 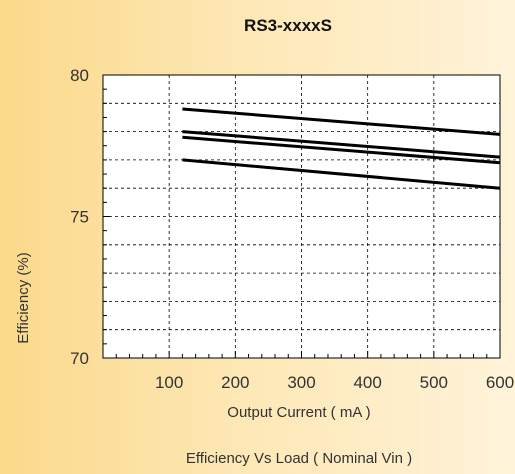 I want to click on y-tick-label: 80, so click(x=79, y=75).